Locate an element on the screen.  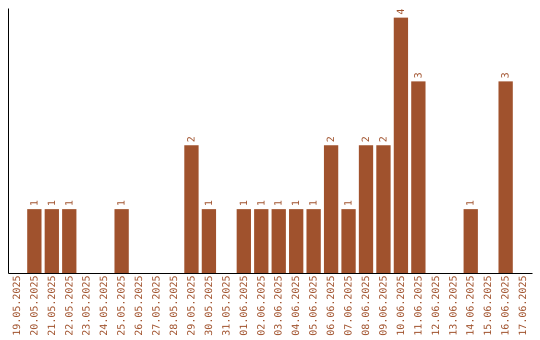
data-label: 4 is located at coordinates (401, 11).